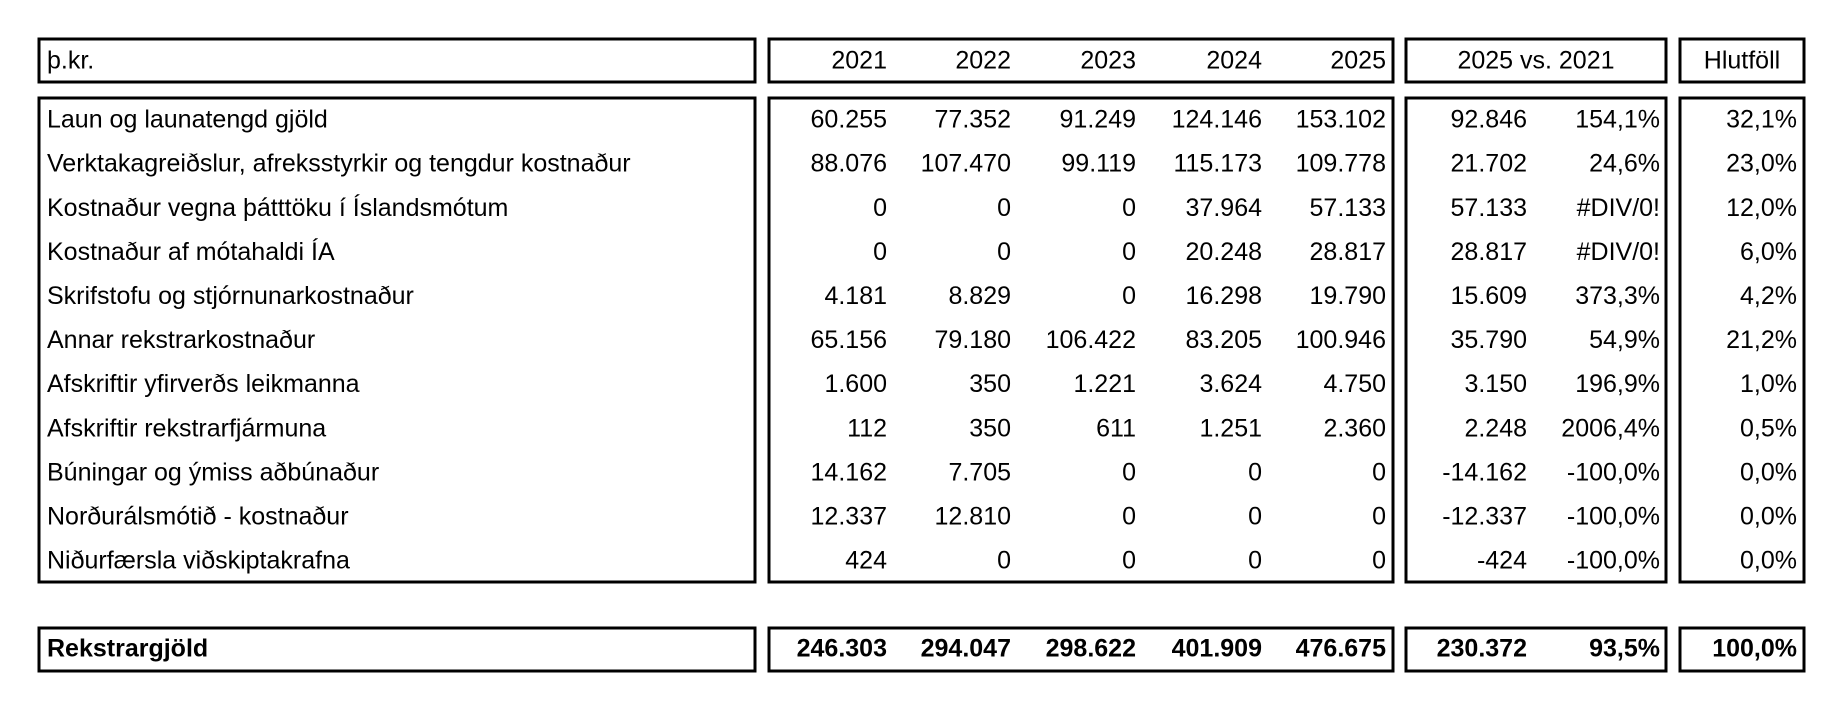 This screenshot has height=713, width=1837. I want to click on cell: 2.360, so click(1354, 428).